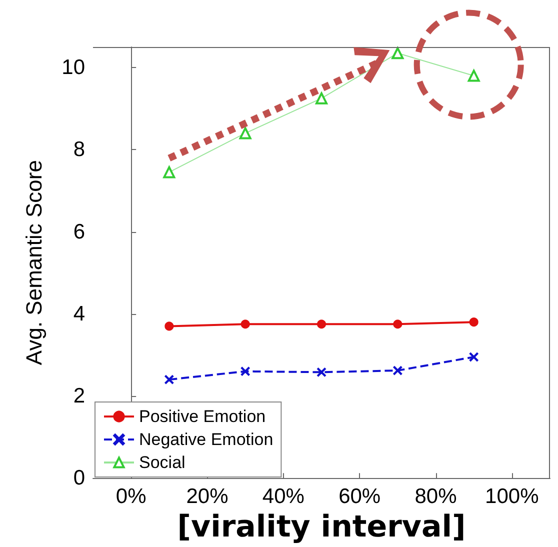 The width and height of the screenshot is (558, 547). I want to click on legend-label: Negative Emotion, so click(206, 439).